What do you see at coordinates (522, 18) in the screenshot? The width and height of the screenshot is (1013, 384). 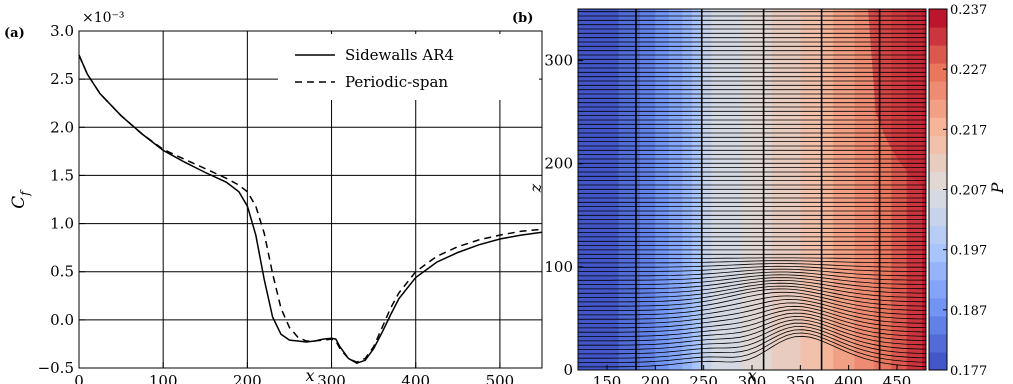 I see `panel-b-label: (b)` at bounding box center [522, 18].